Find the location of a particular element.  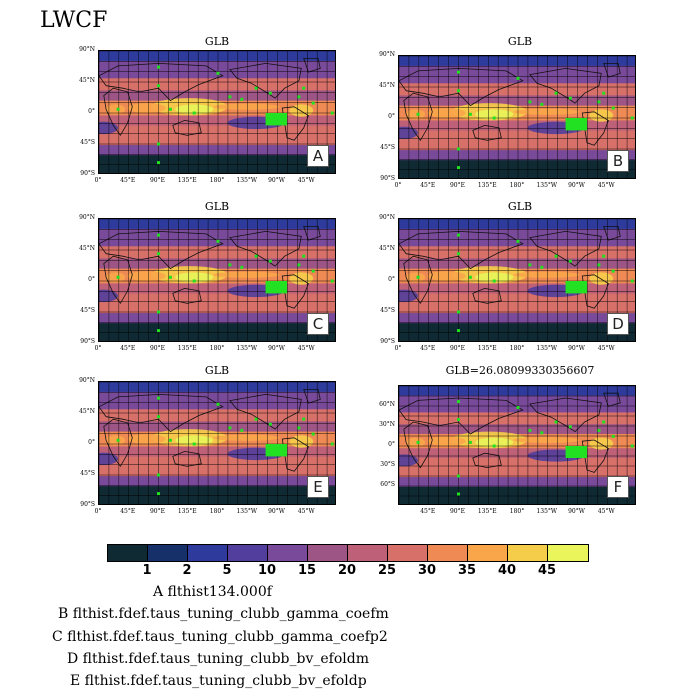

band-south-high is located at coordinates (517, 318).